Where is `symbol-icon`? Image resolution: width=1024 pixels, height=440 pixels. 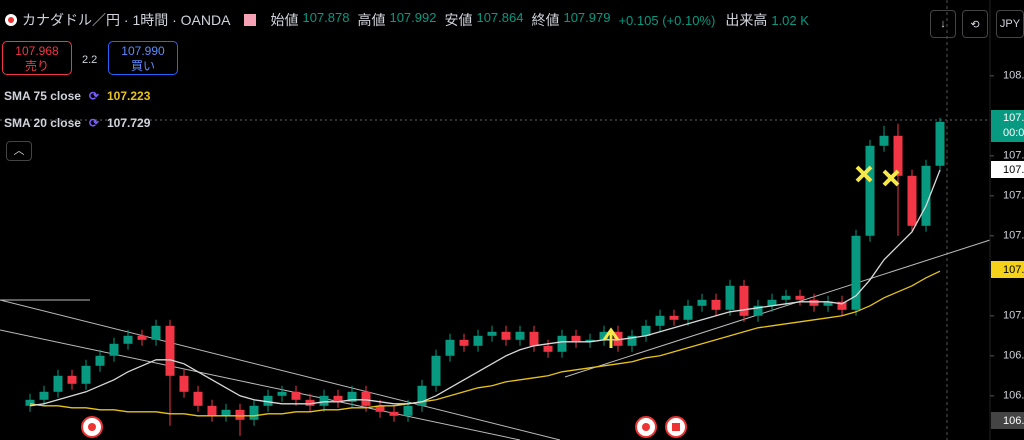
symbol-icon is located at coordinates (11, 20).